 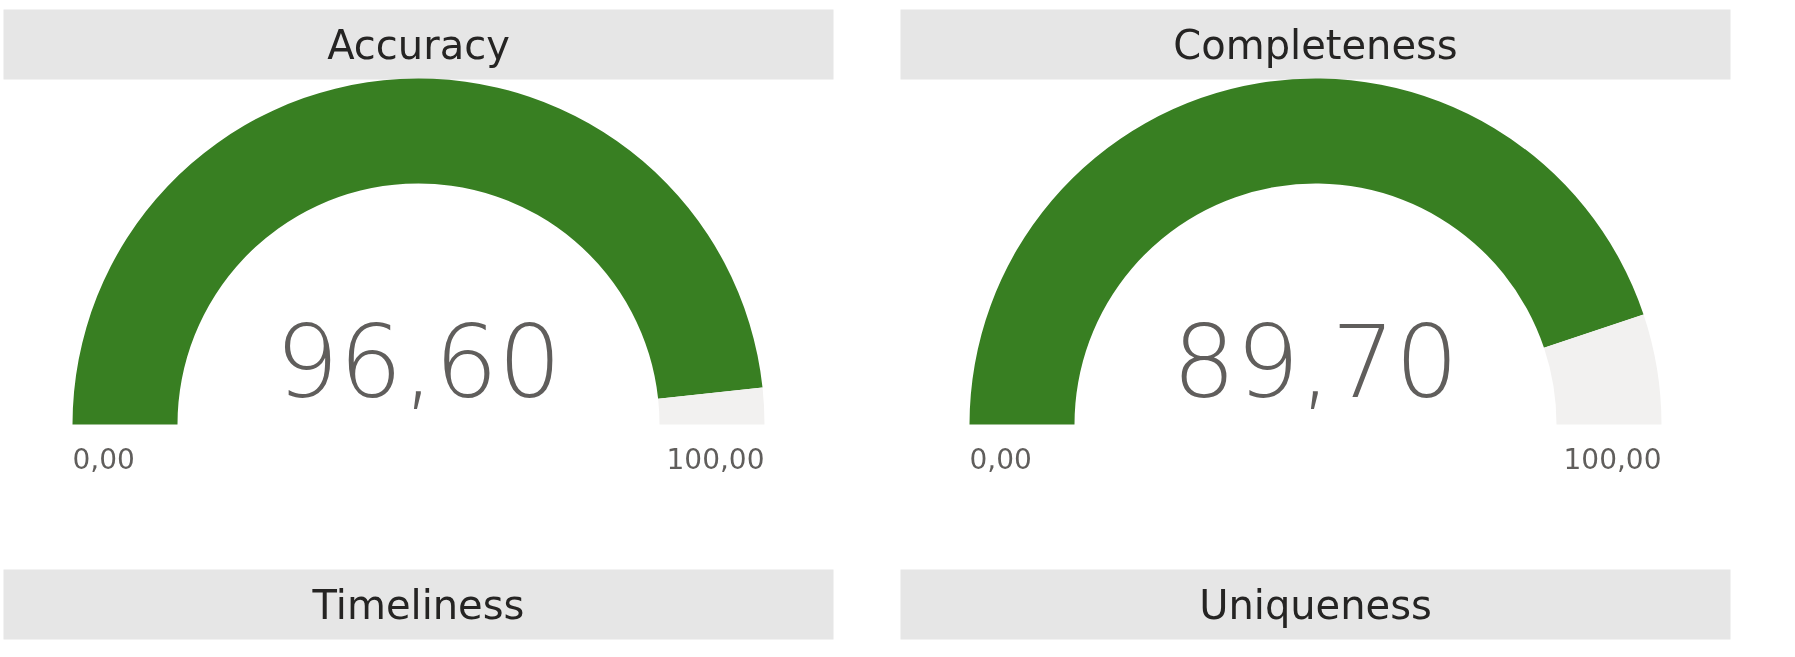 I want to click on chart-title: Accuracy, so click(x=418, y=44).